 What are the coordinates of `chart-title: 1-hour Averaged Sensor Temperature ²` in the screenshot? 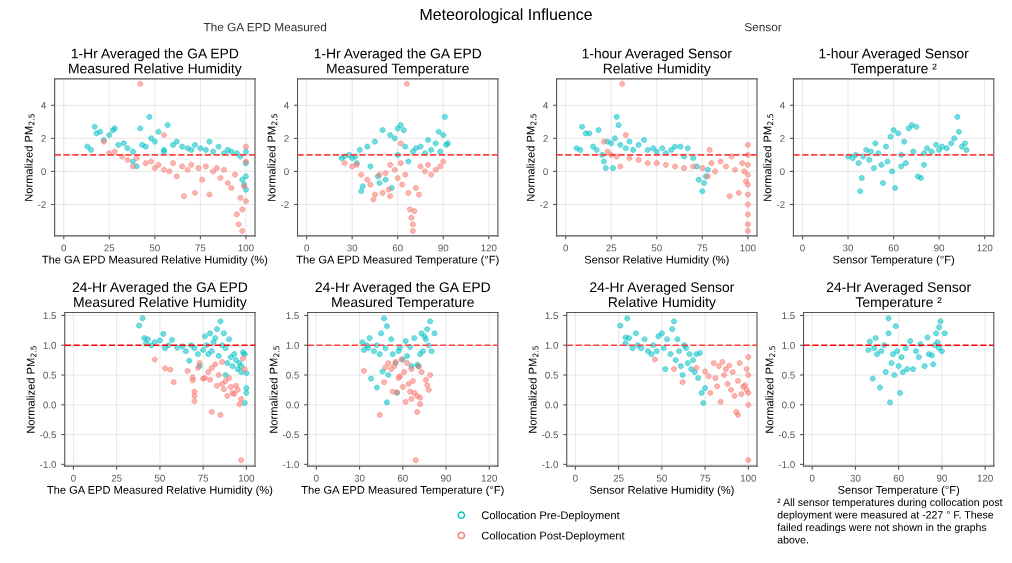 It's located at (894, 62).